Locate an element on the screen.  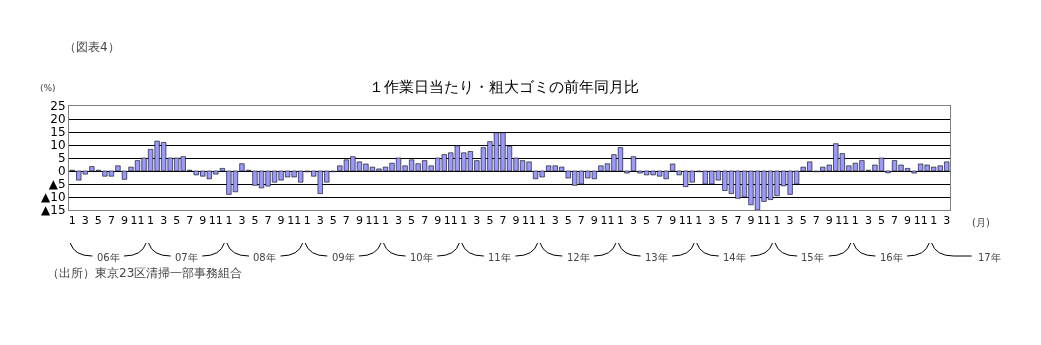
y-tick-label: 15 is located at coordinates (58, 132).